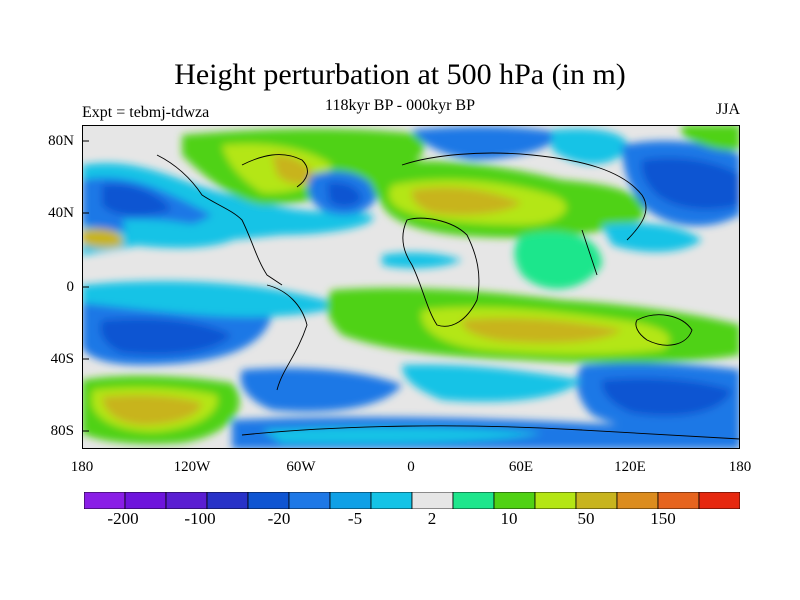 Image resolution: width=800 pixels, height=600 pixels. What do you see at coordinates (663, 518) in the screenshot?
I see `colorbar-label: 150` at bounding box center [663, 518].